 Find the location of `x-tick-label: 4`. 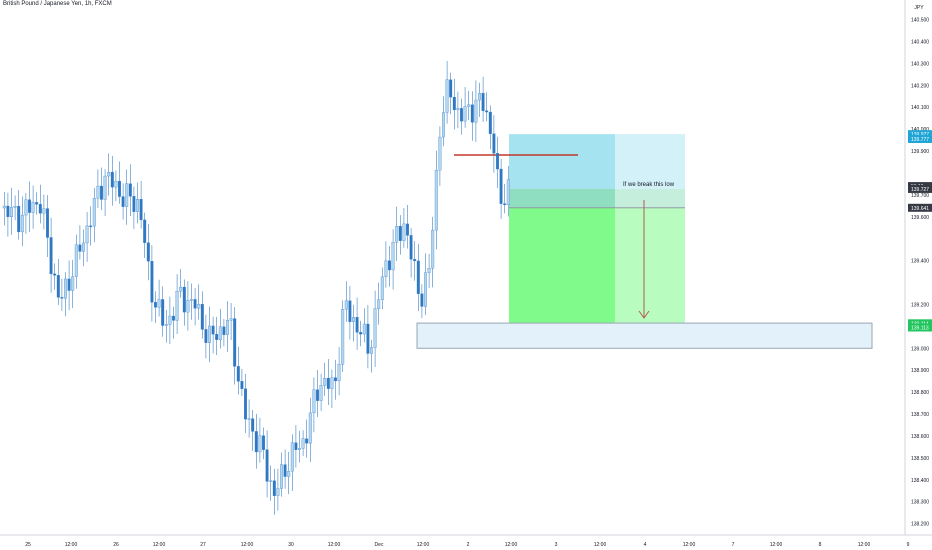

x-tick-label: 4 is located at coordinates (645, 545).